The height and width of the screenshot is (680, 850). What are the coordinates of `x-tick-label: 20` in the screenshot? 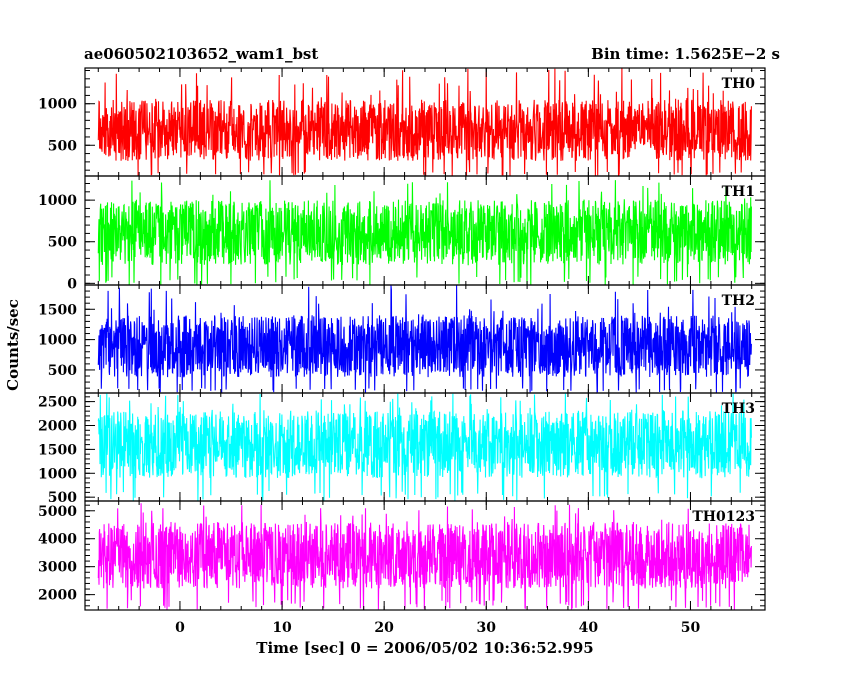 It's located at (384, 628).